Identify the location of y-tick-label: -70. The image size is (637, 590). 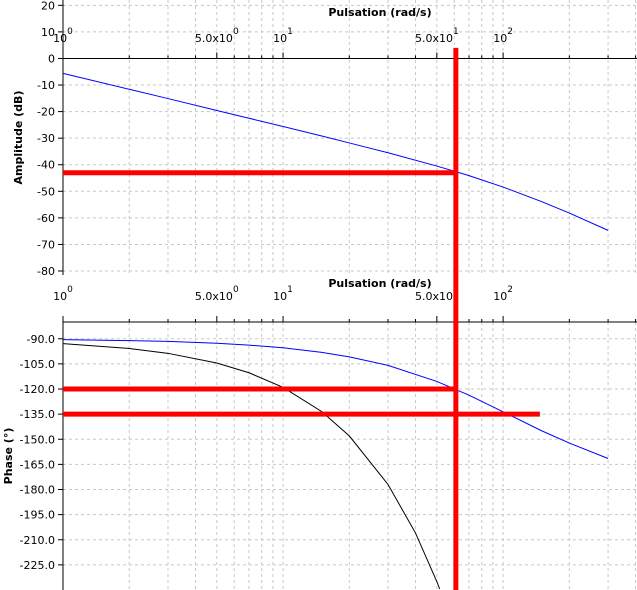
(46, 244).